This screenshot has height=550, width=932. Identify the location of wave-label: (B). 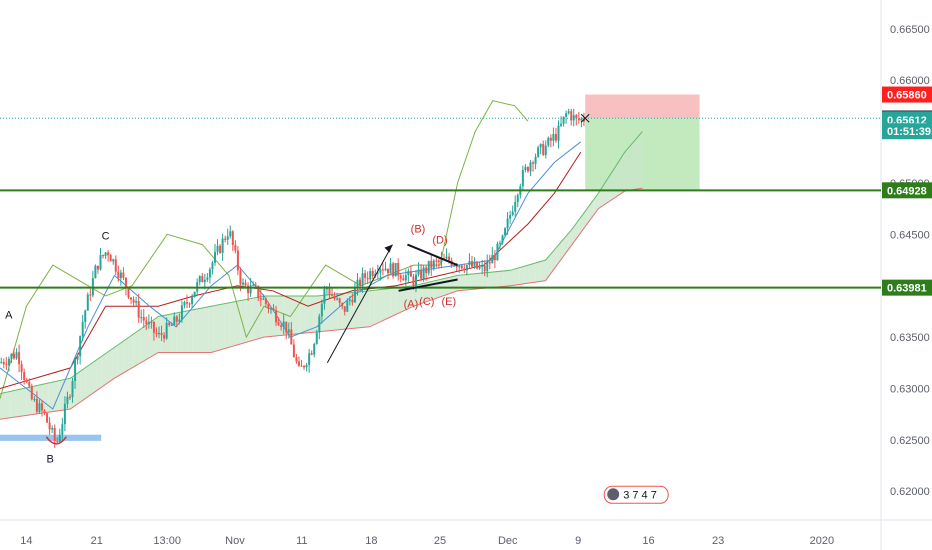
(418, 229).